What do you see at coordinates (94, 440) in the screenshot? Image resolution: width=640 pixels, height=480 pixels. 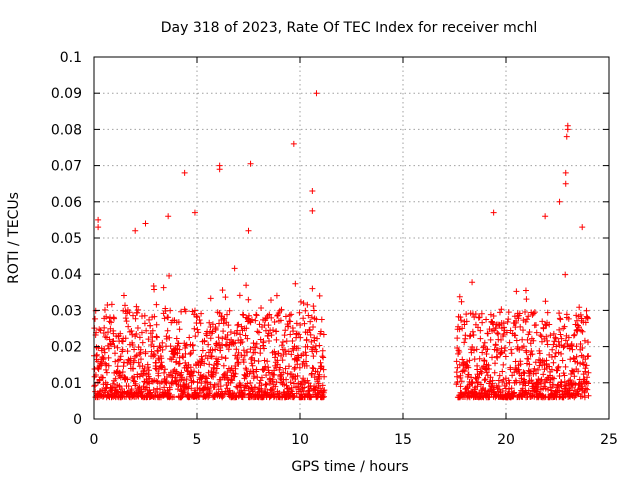 I see `x-tick-label: 0` at bounding box center [94, 440].